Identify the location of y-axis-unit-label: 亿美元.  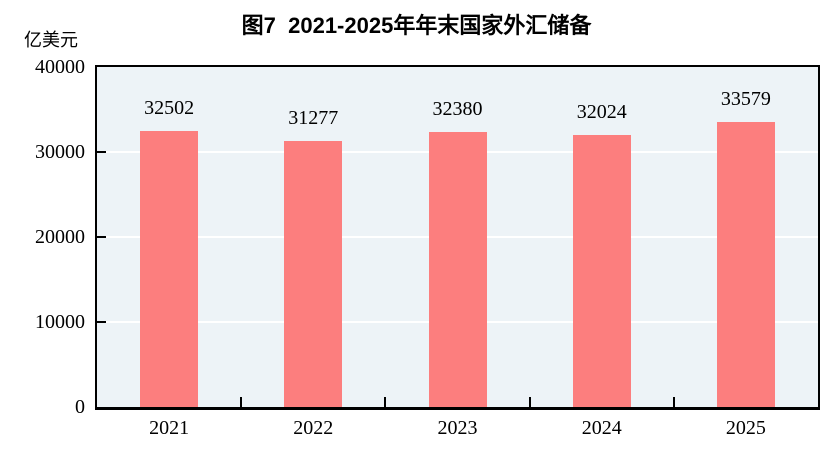
(51, 40).